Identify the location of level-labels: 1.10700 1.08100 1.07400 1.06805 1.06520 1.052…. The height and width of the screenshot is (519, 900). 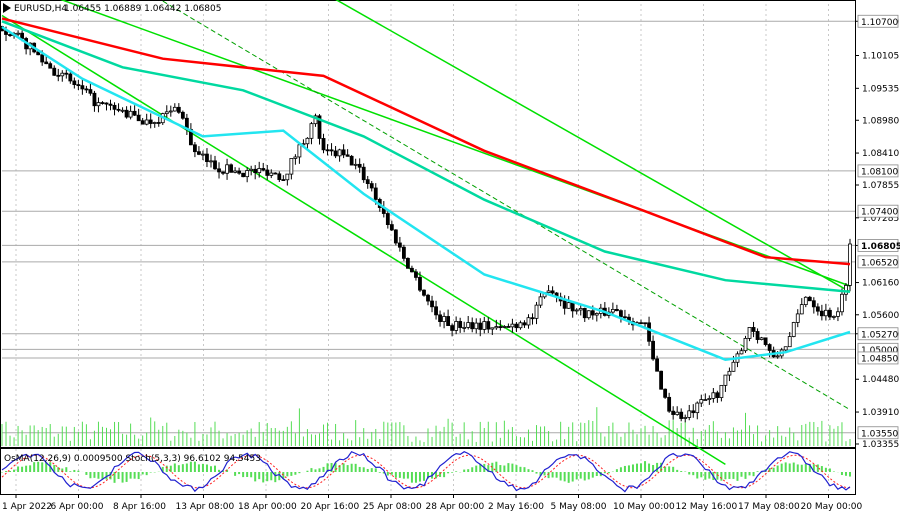
(878, 227).